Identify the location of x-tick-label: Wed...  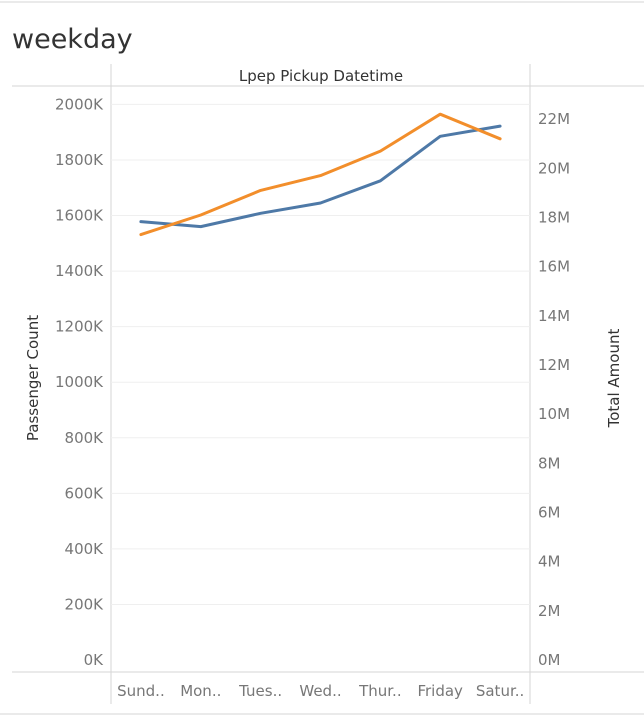
(320, 691).